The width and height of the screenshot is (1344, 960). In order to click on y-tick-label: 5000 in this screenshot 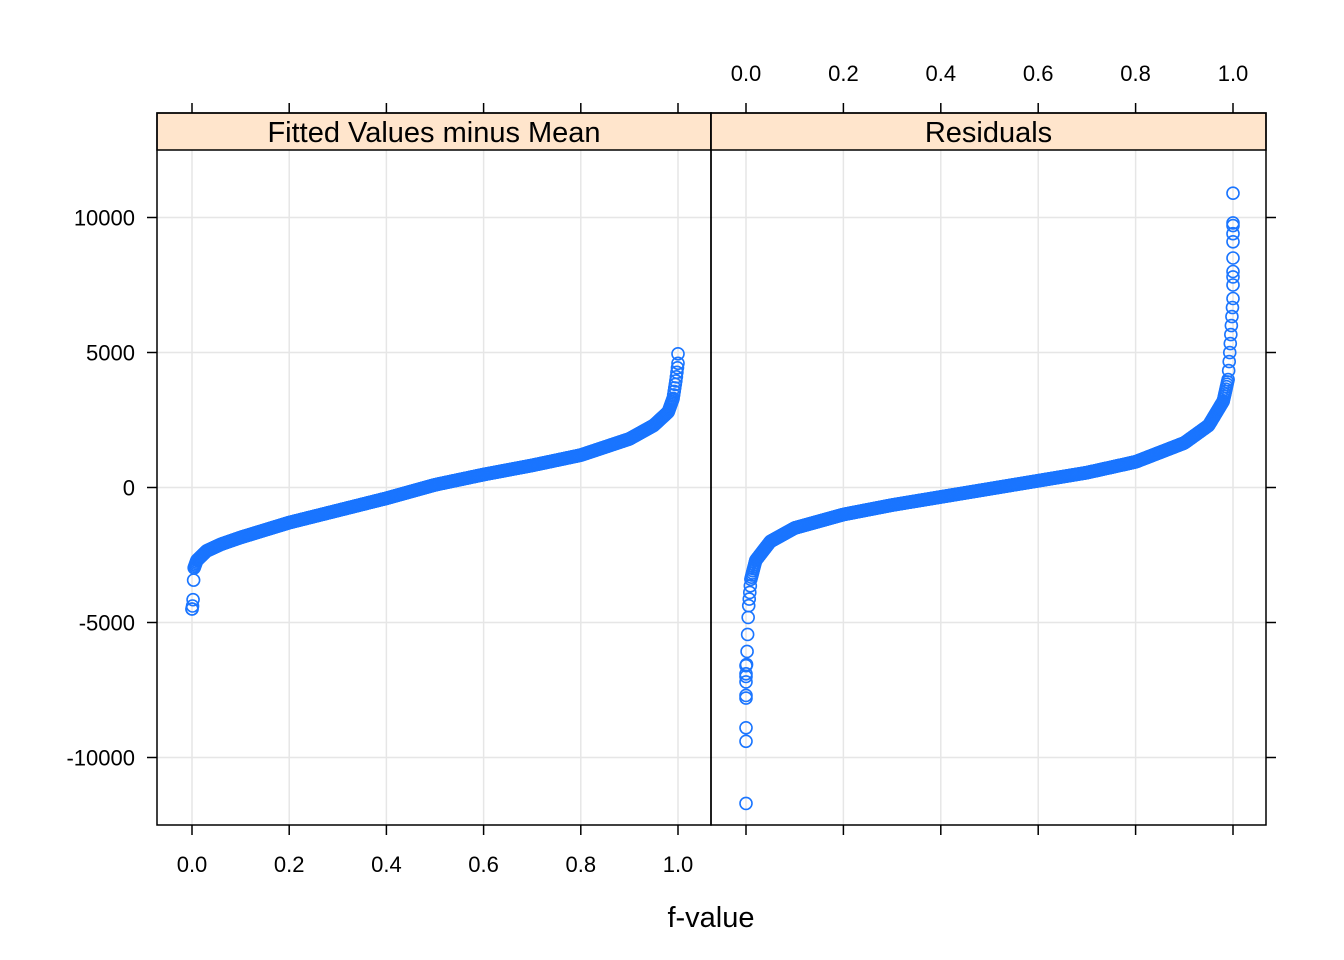, I will do `click(110, 353)`.